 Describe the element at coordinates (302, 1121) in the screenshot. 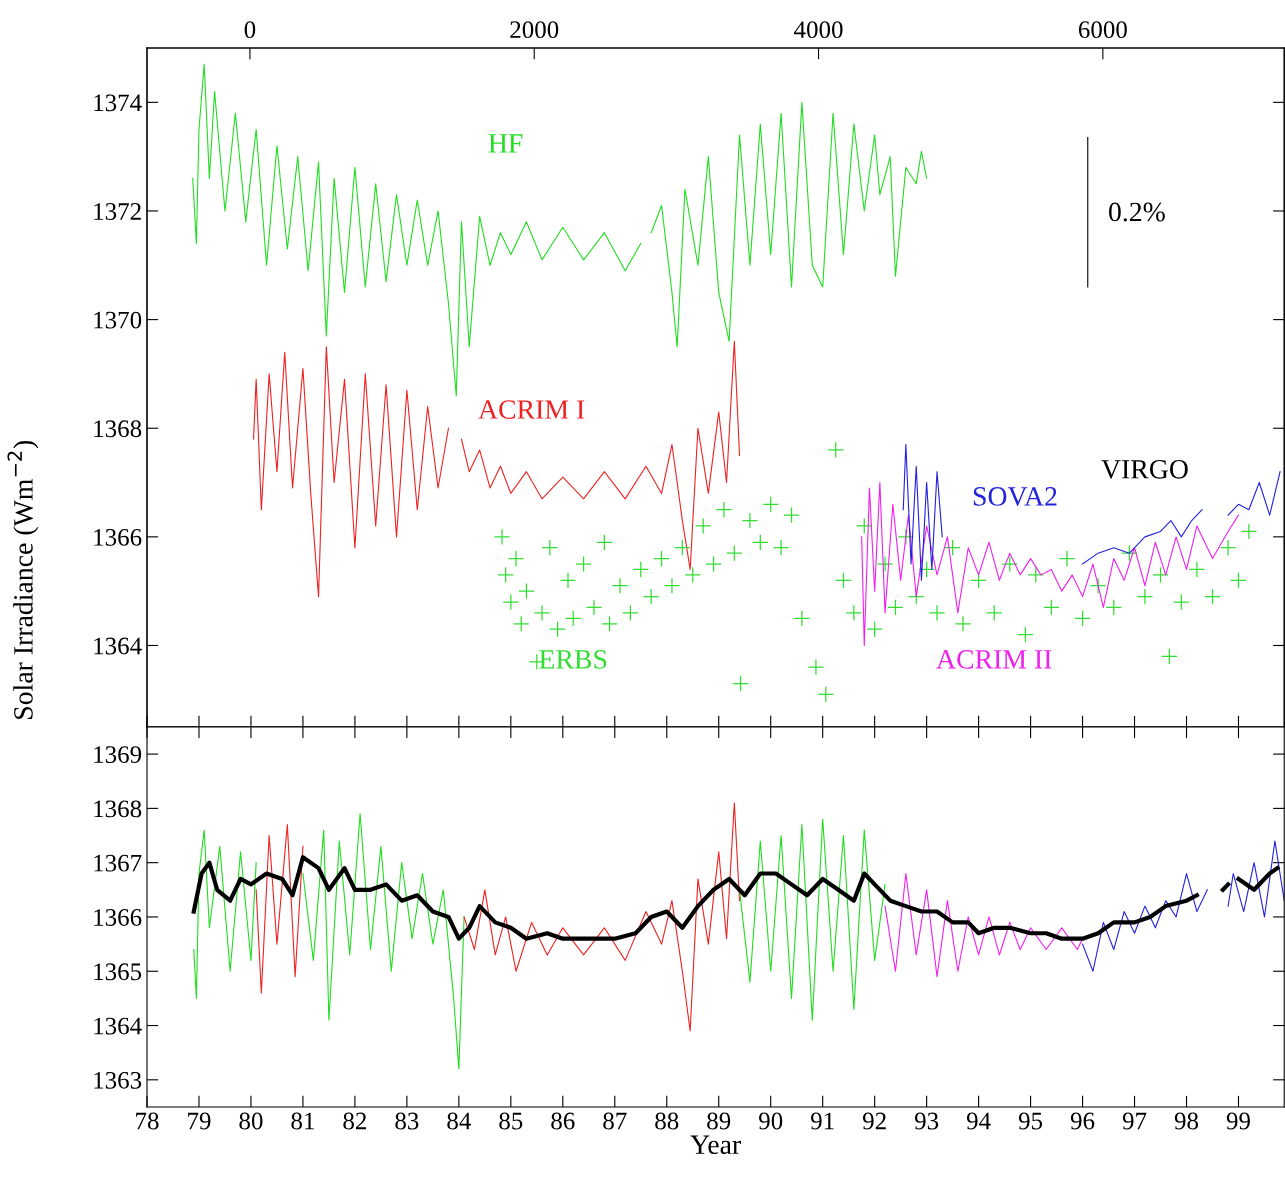

I see `x-tick-label: 81` at that location.